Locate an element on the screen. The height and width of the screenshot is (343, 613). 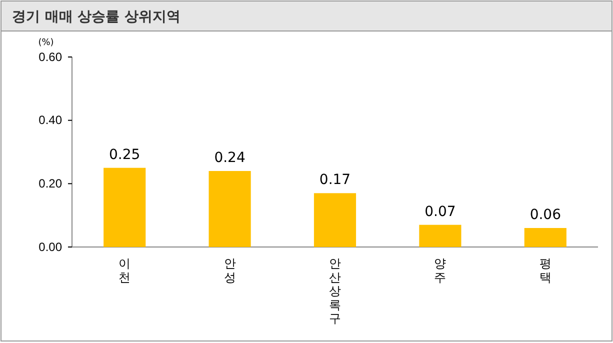
data-label: 0.07 is located at coordinates (440, 212).